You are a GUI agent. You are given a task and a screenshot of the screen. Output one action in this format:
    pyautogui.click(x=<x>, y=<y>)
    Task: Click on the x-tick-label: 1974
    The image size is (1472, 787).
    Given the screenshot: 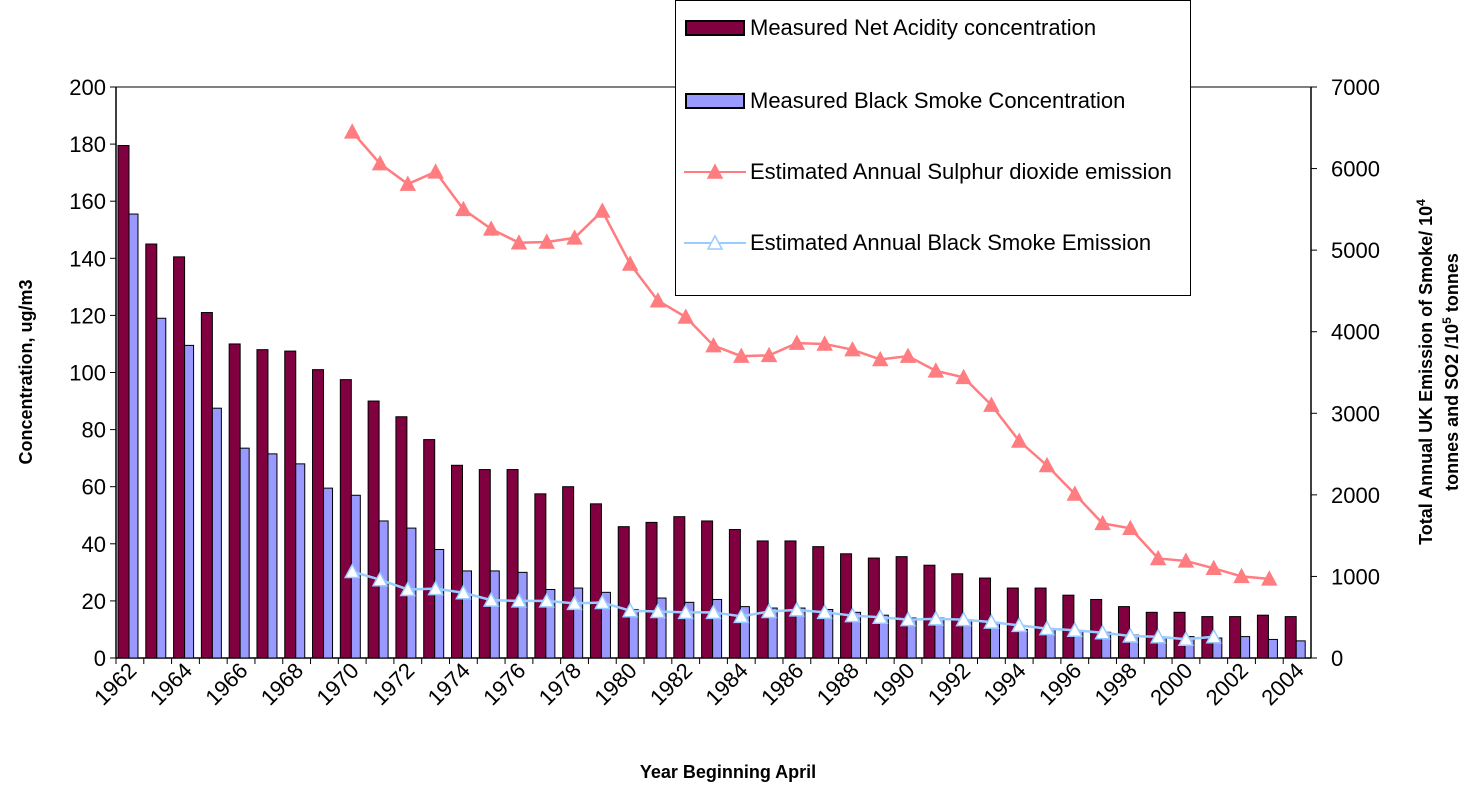 What is the action you would take?
    pyautogui.click(x=449, y=684)
    